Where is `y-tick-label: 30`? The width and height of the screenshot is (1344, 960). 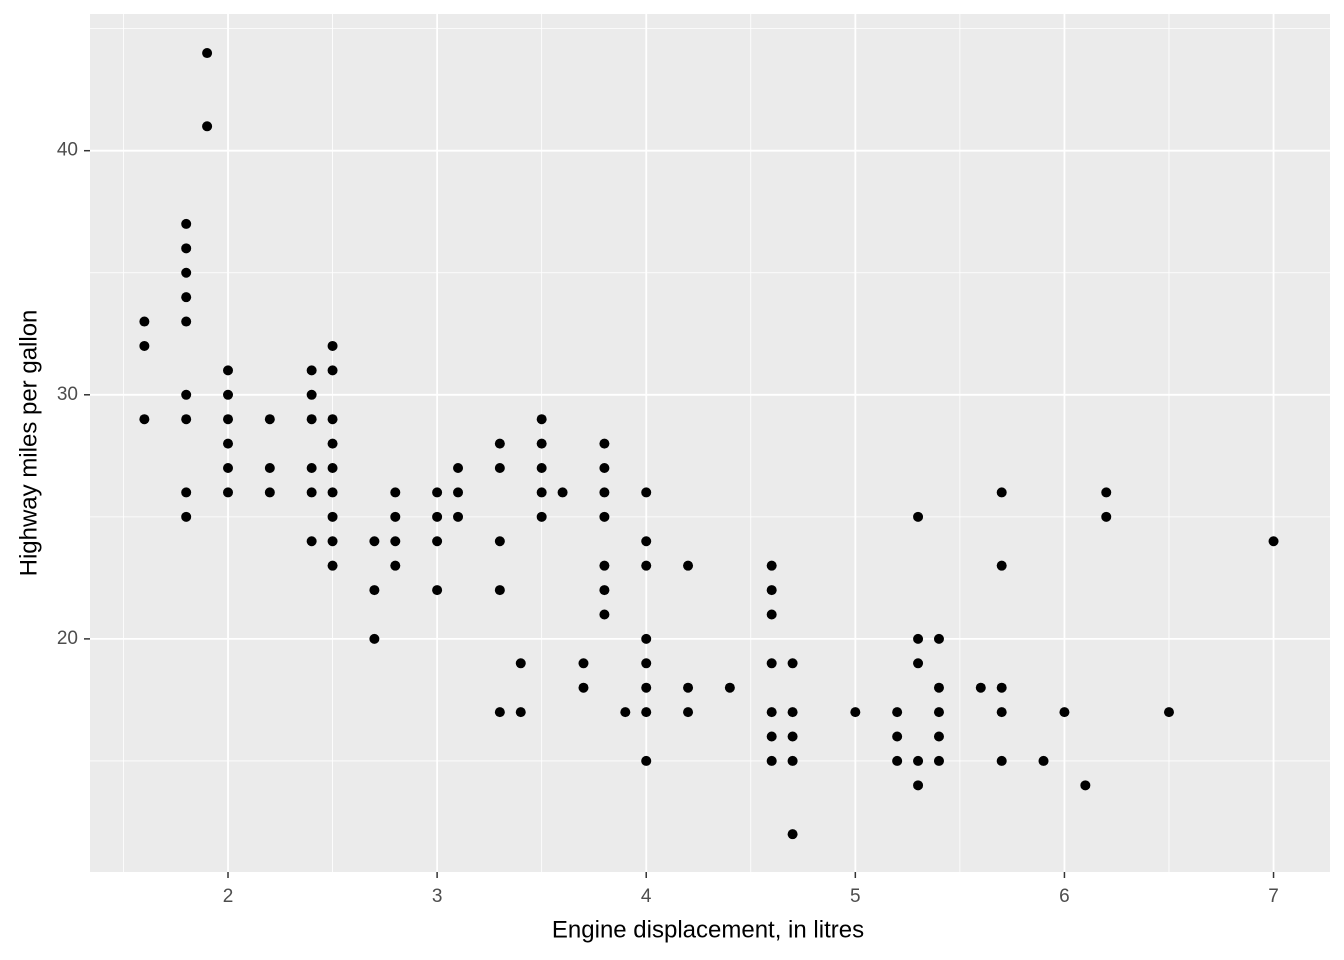 y-tick-label: 30 is located at coordinates (67, 394).